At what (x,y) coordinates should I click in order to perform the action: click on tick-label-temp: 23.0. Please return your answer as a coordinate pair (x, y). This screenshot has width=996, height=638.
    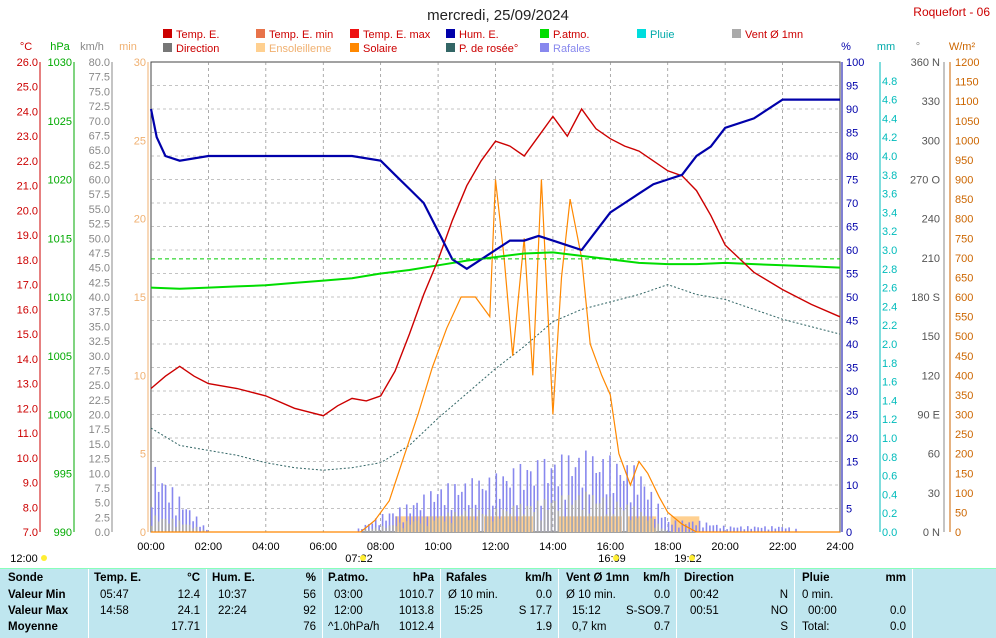
    Looking at the image, I should click on (27, 137).